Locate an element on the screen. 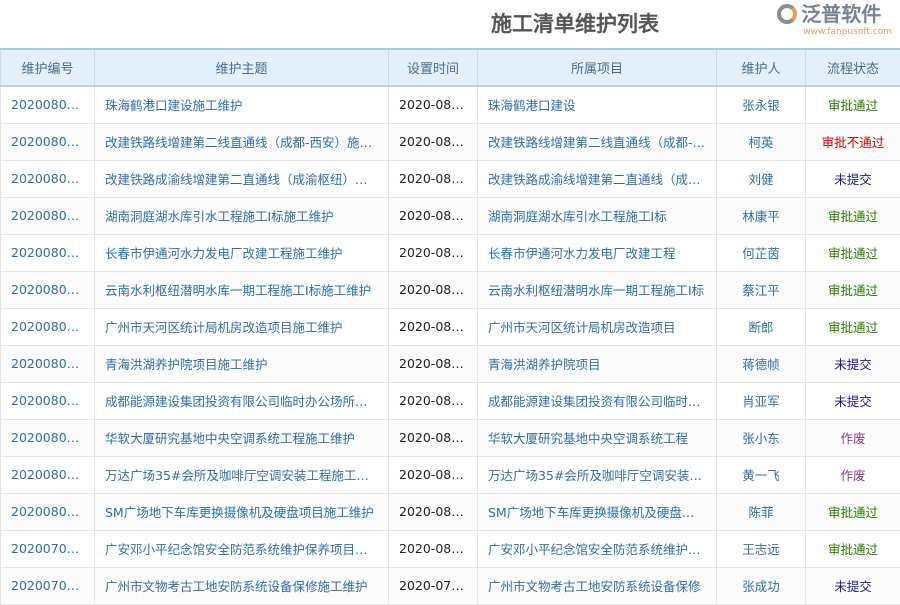 Image resolution: width=900 pixels, height=605 pixels. header-status: 流程状态 is located at coordinates (853, 67).